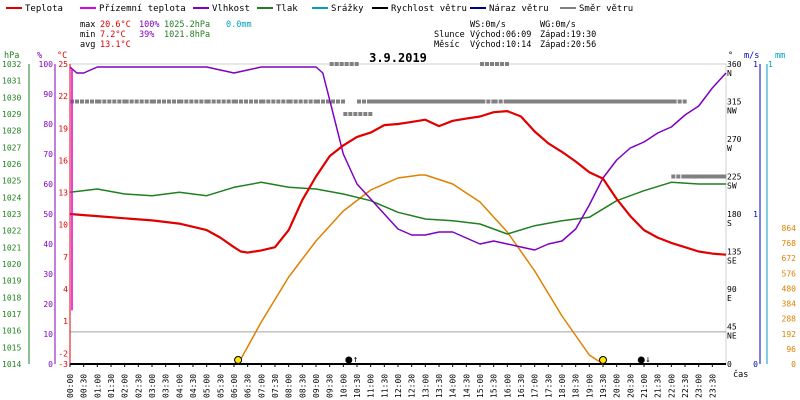 The width and height of the screenshot is (800, 400). Describe the element at coordinates (149, 25) in the screenshot. I see `stats-max-hum: 100%` at that location.